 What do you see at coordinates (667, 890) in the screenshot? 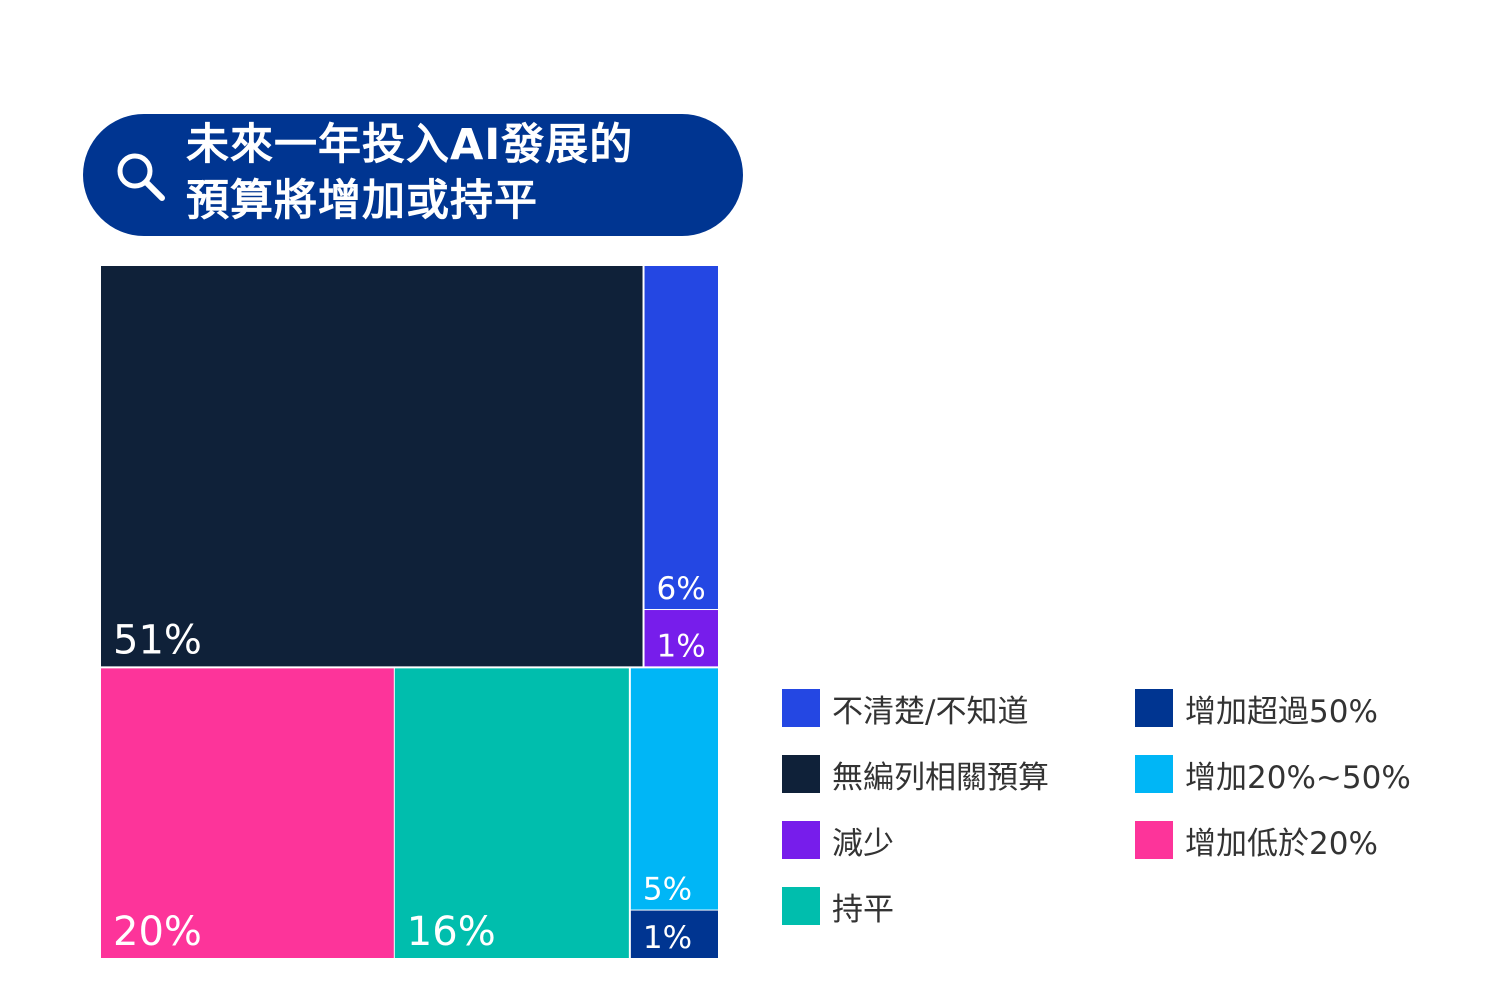
I see `treemap-value-label: 5%` at bounding box center [667, 890].